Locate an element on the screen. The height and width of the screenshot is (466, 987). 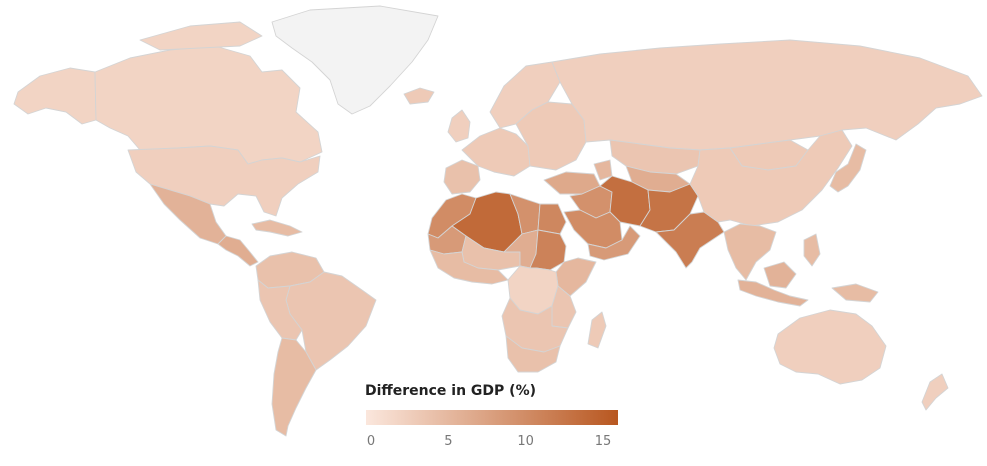
region-madagascar is located at coordinates (597, 330).